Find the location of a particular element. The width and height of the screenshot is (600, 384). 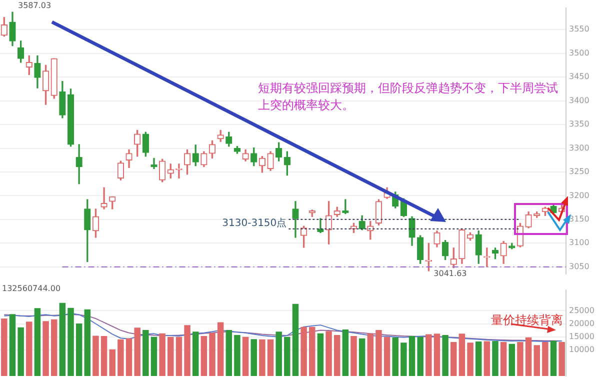

y-tick-label: 3100 is located at coordinates (579, 243).